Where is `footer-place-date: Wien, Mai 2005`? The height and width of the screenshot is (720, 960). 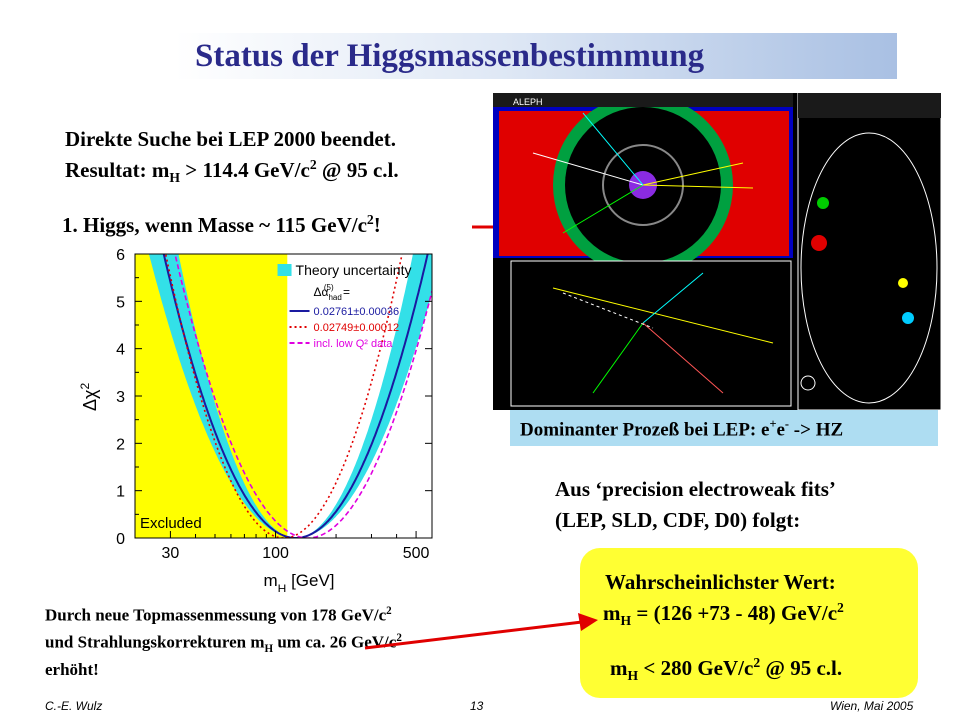 footer-place-date: Wien, Mai 2005 is located at coordinates (872, 706).